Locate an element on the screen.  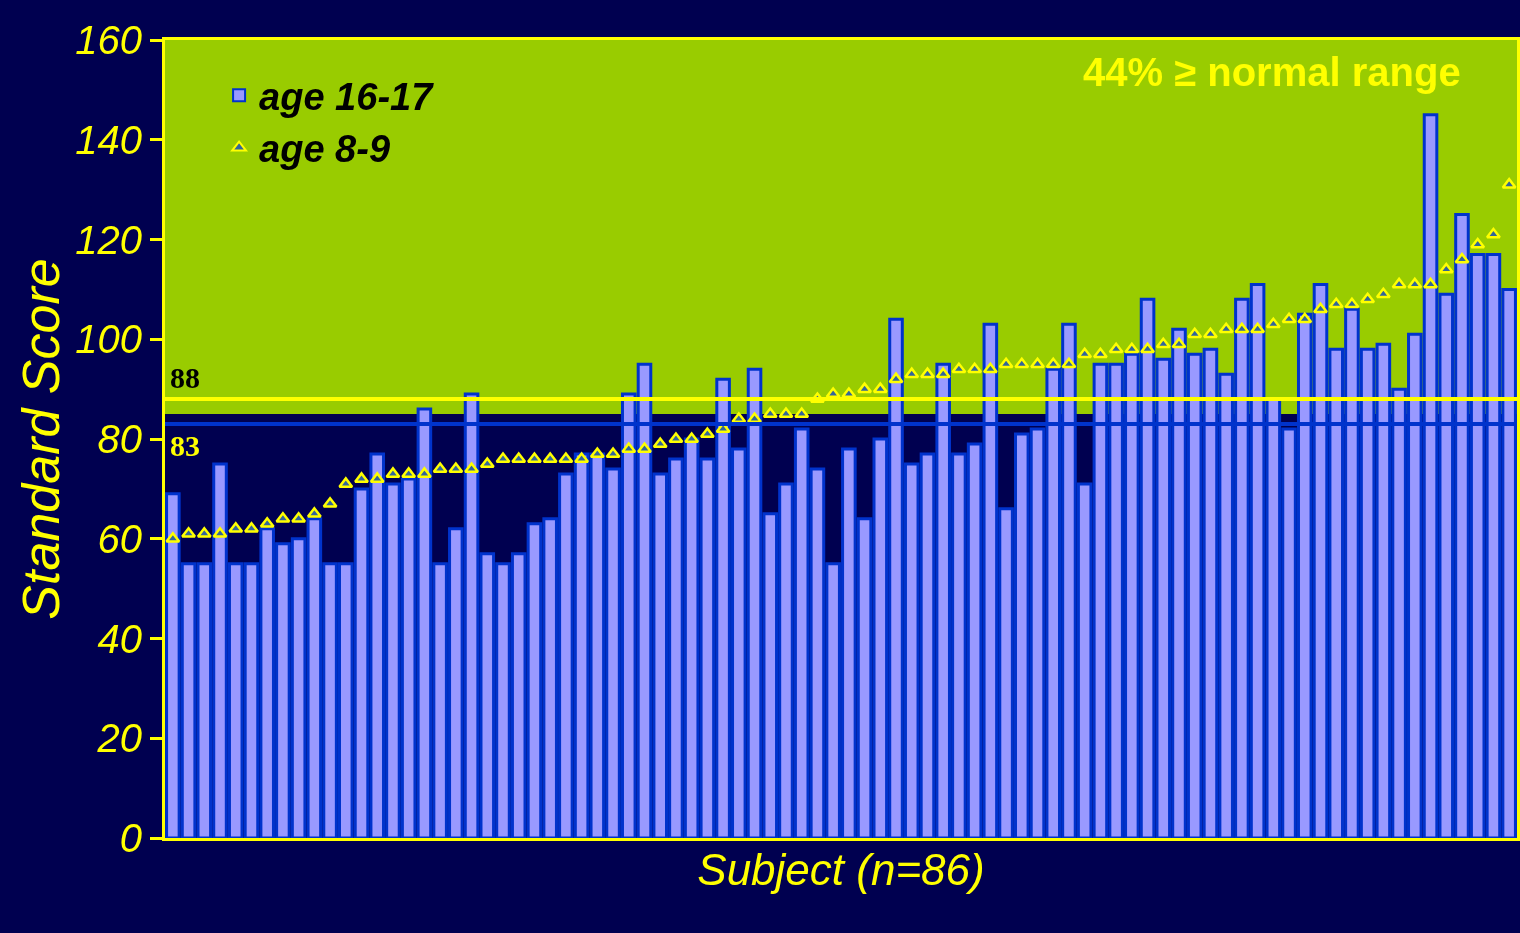
y-tick-label: 100 is located at coordinates (108, 339).